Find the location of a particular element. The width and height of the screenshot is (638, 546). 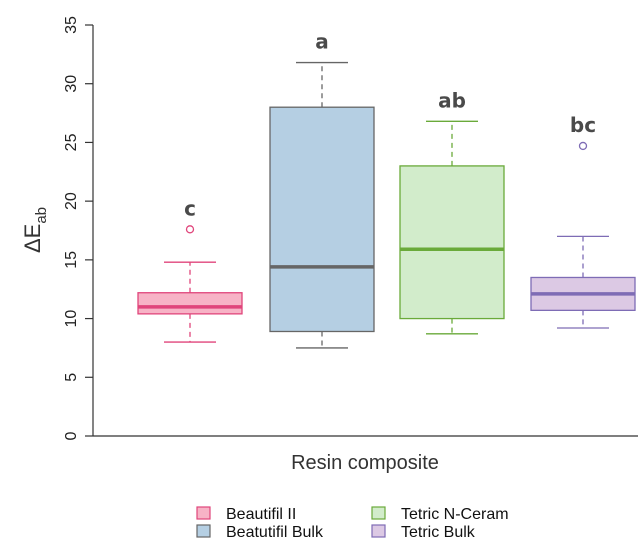

y-tick-label: 10 is located at coordinates (71, 319).